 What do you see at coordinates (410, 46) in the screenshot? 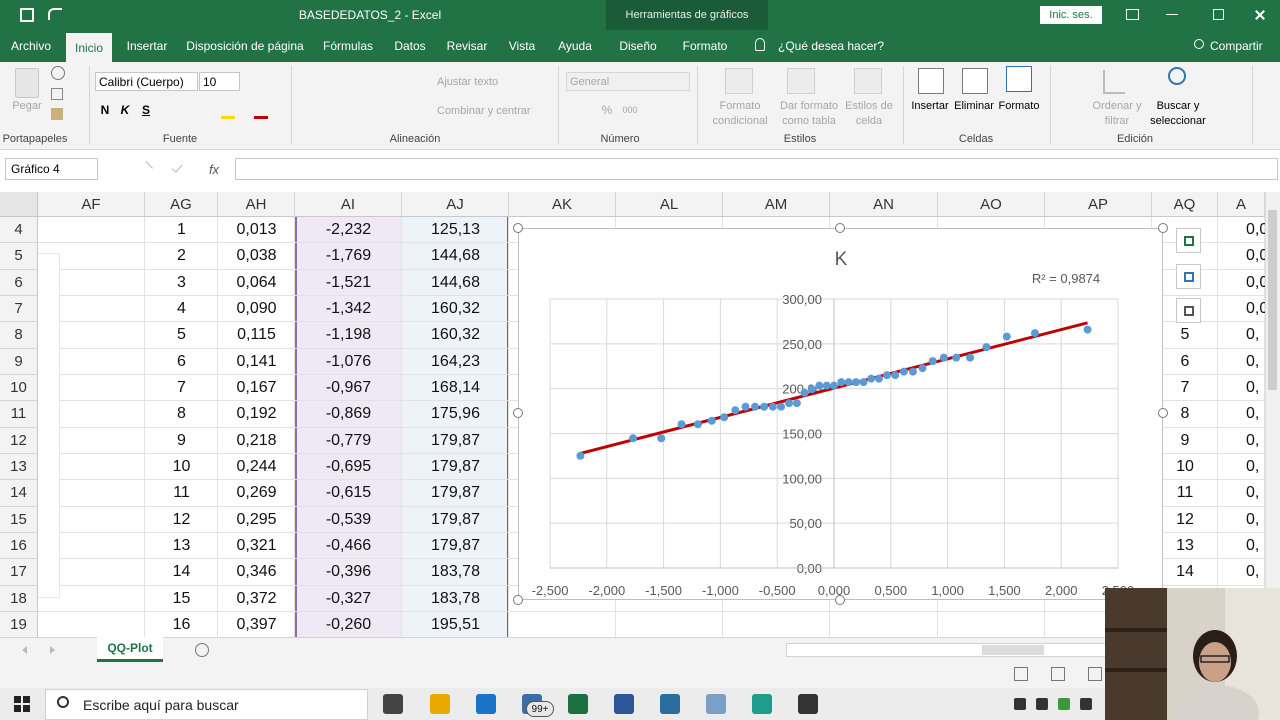
I see `ribbon-tab: Datos` at bounding box center [410, 46].